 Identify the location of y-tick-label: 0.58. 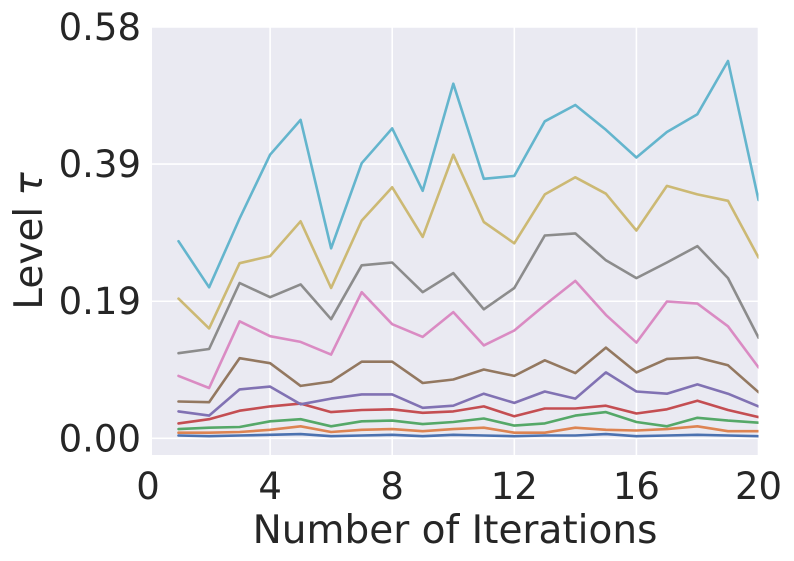
(100, 27).